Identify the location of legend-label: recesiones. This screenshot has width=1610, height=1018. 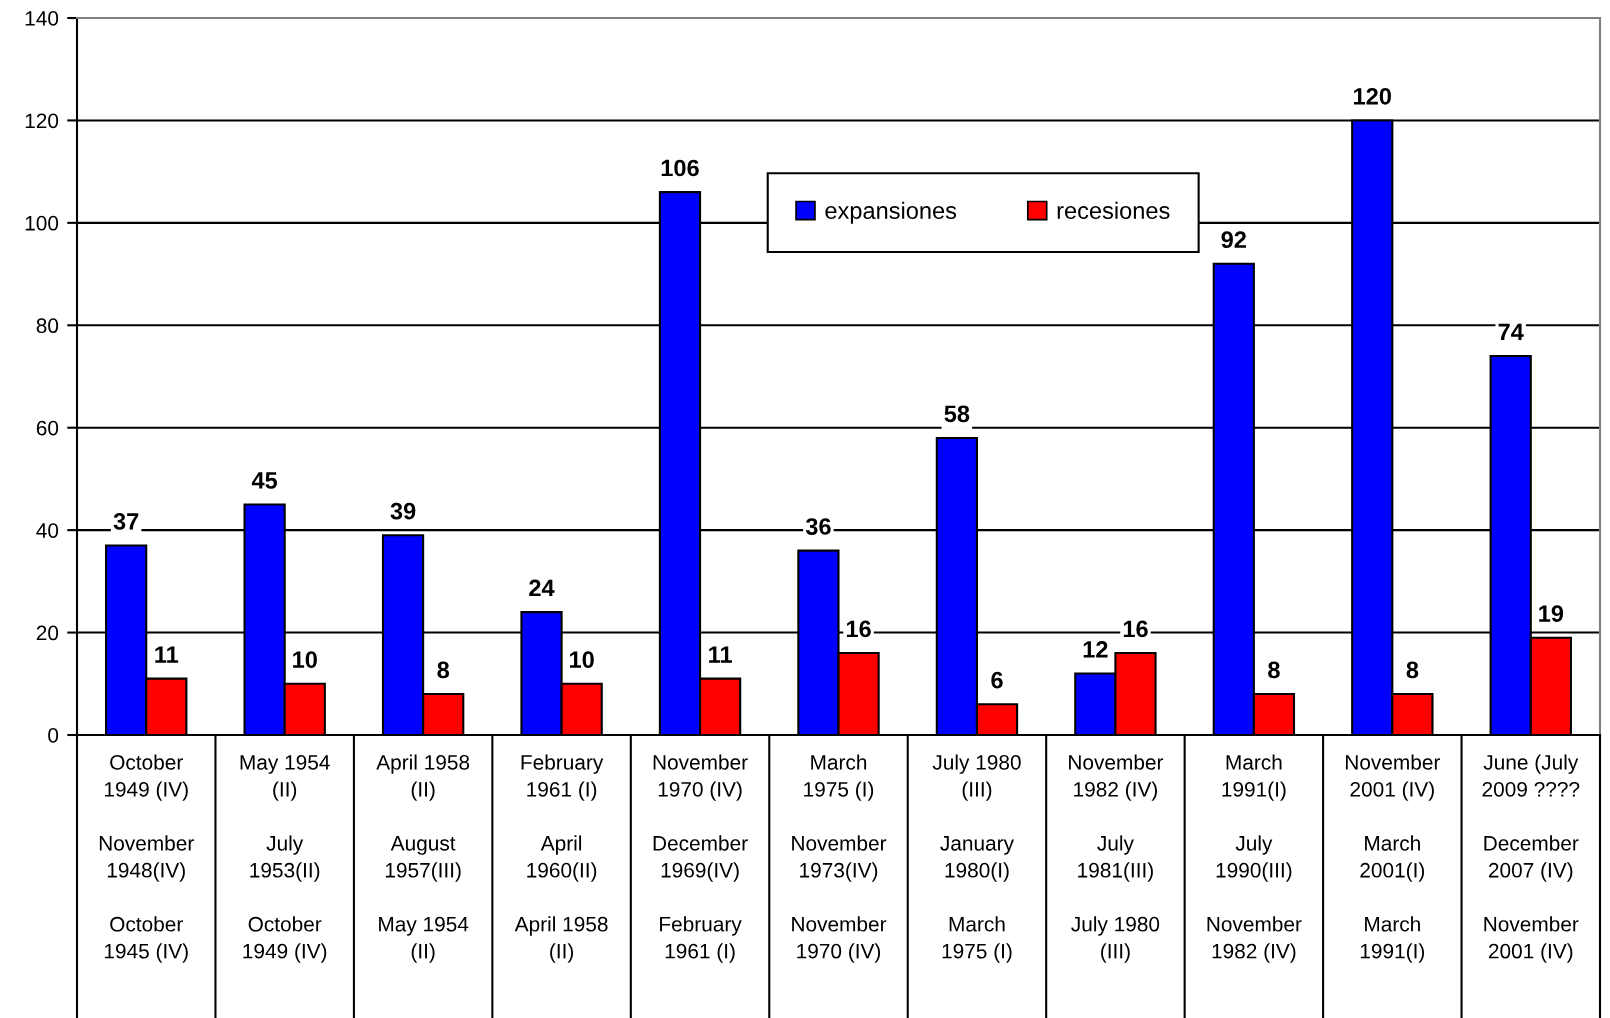
(1113, 210).